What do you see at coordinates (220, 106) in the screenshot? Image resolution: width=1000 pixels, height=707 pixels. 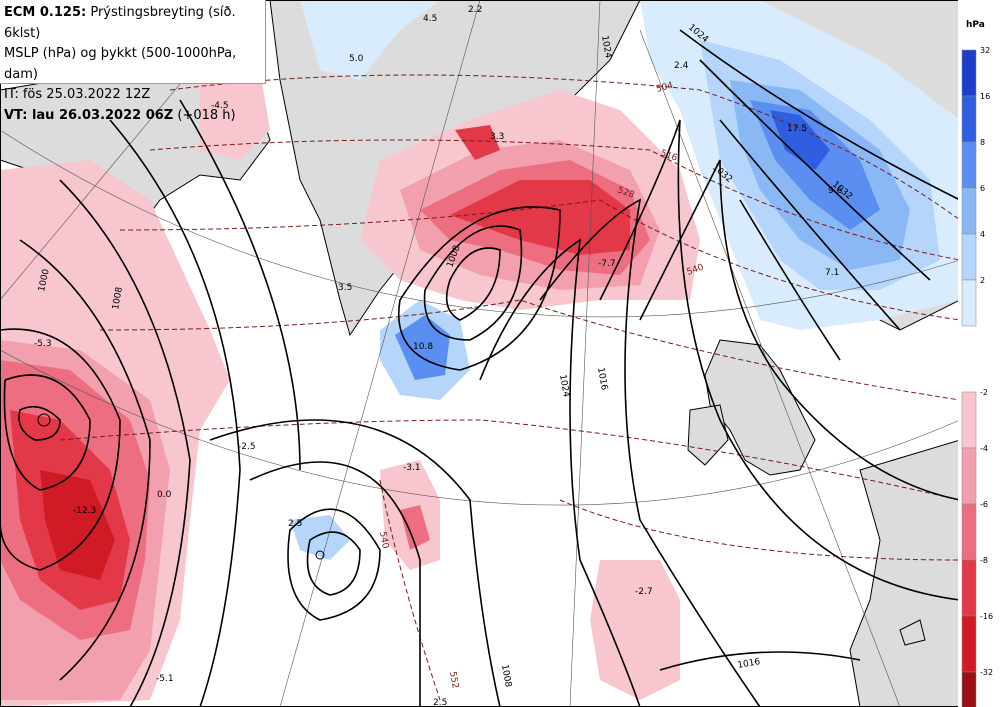 I see `map-value: -4.5` at bounding box center [220, 106].